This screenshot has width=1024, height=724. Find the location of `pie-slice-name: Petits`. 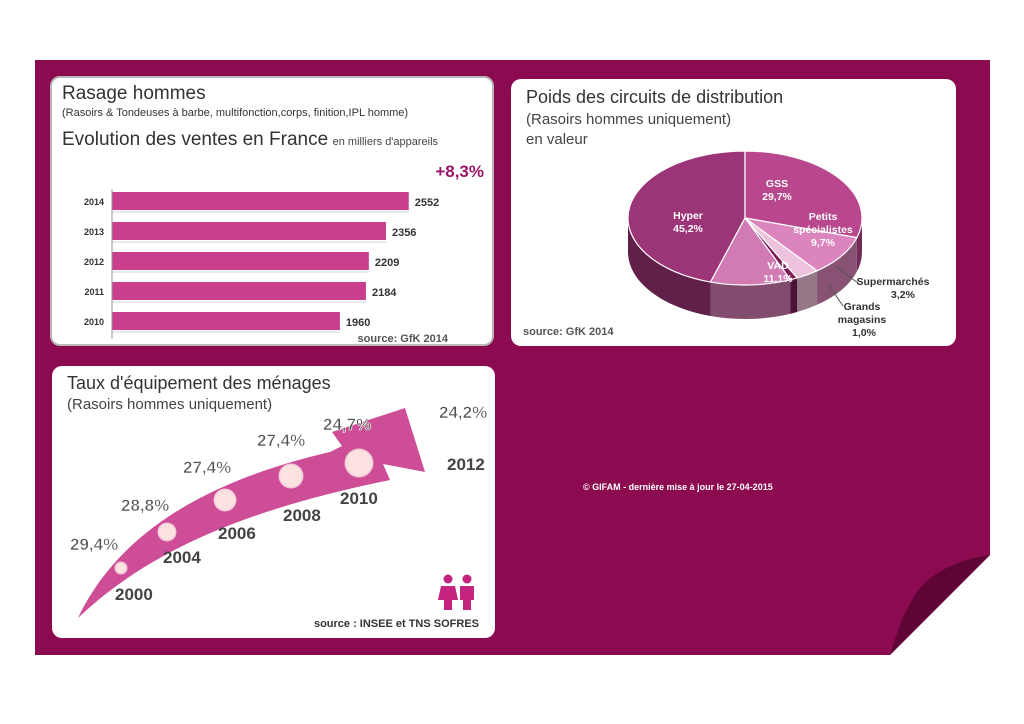

pie-slice-name: Petits is located at coordinates (823, 217).